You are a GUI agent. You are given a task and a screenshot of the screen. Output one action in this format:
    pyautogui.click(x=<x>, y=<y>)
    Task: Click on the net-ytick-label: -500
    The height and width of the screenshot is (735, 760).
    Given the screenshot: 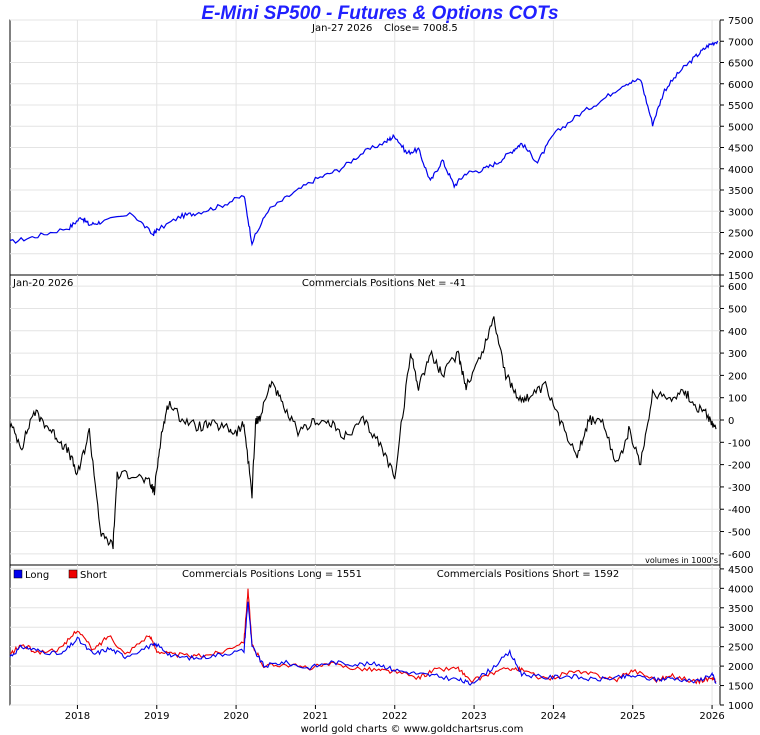 What is the action you would take?
    pyautogui.click(x=739, y=533)
    